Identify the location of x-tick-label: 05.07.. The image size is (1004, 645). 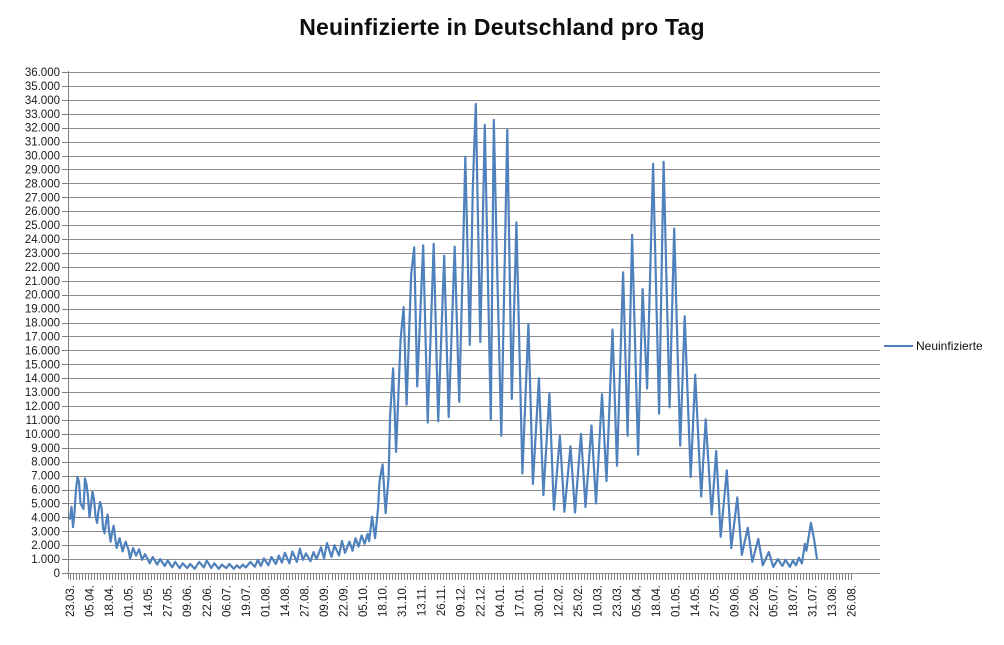
(774, 601).